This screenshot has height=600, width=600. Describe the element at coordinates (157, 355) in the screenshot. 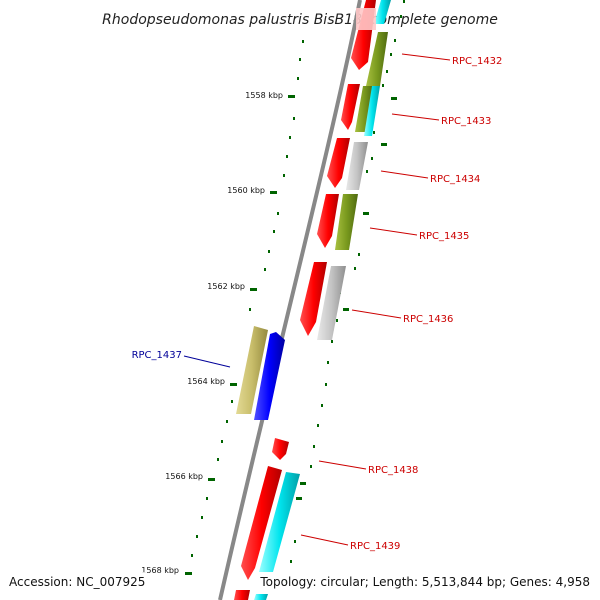

I see `gene-label: RPC_1437` at that location.